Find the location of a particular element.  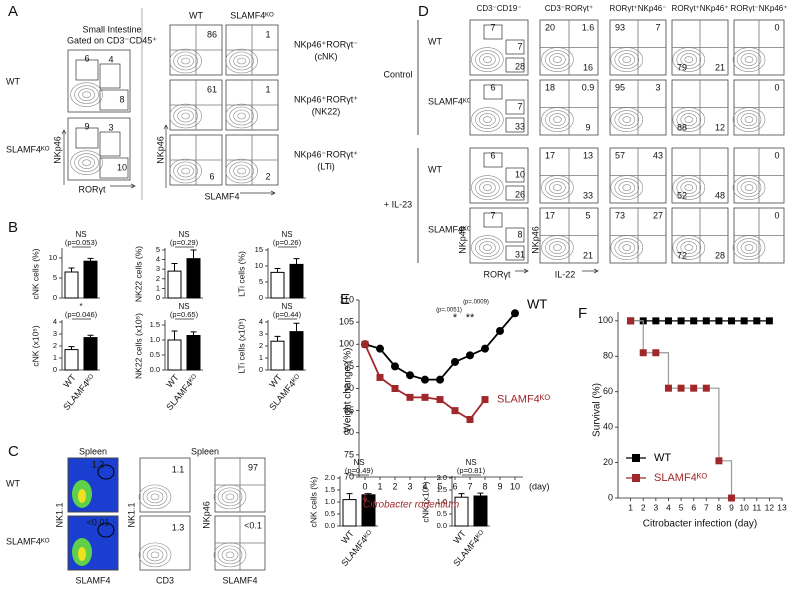

gate-percent: 1 is located at coordinates (267, 89).